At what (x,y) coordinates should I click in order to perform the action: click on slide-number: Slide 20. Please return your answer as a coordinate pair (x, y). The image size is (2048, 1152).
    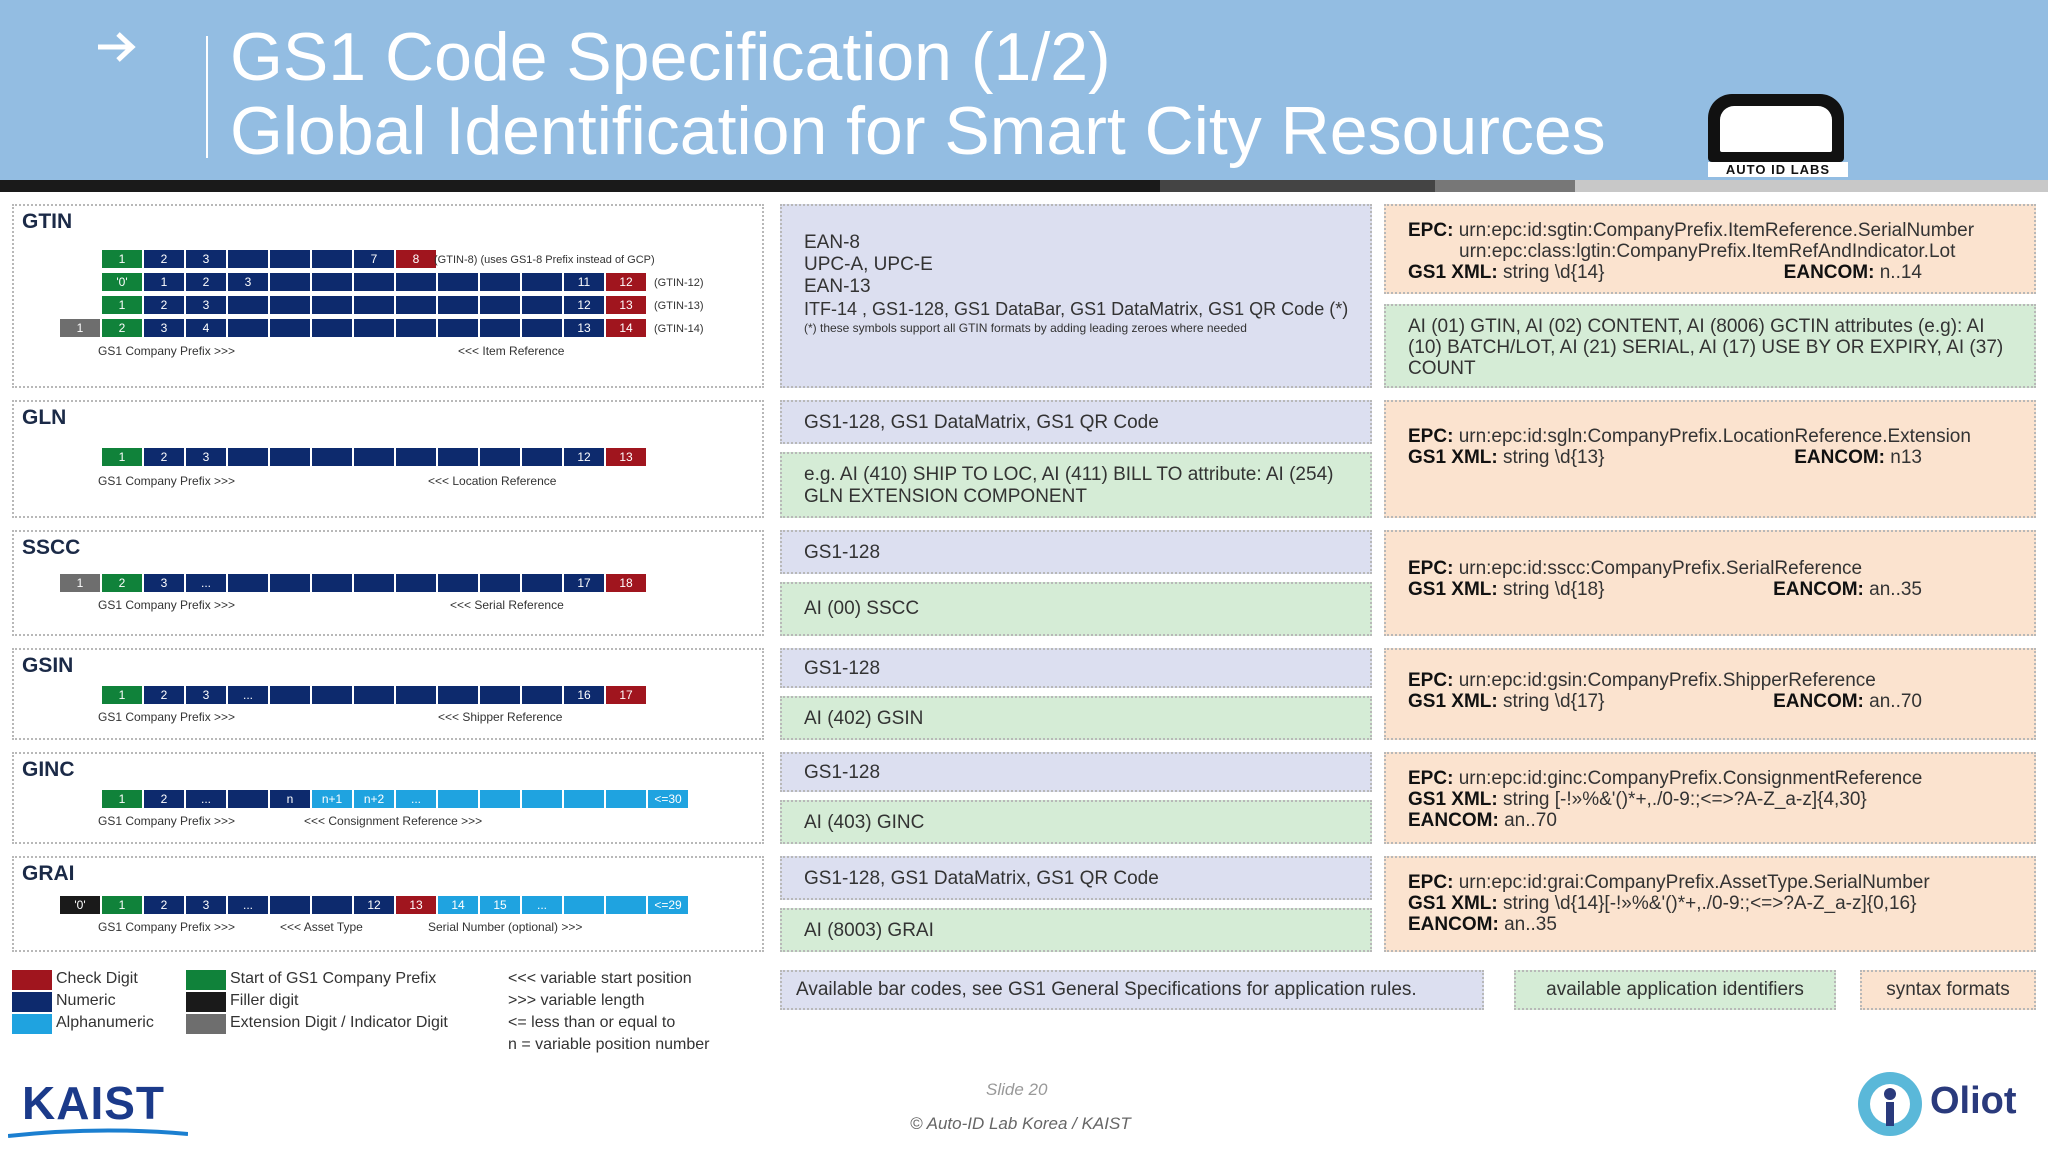
    Looking at the image, I should click on (1016, 1090).